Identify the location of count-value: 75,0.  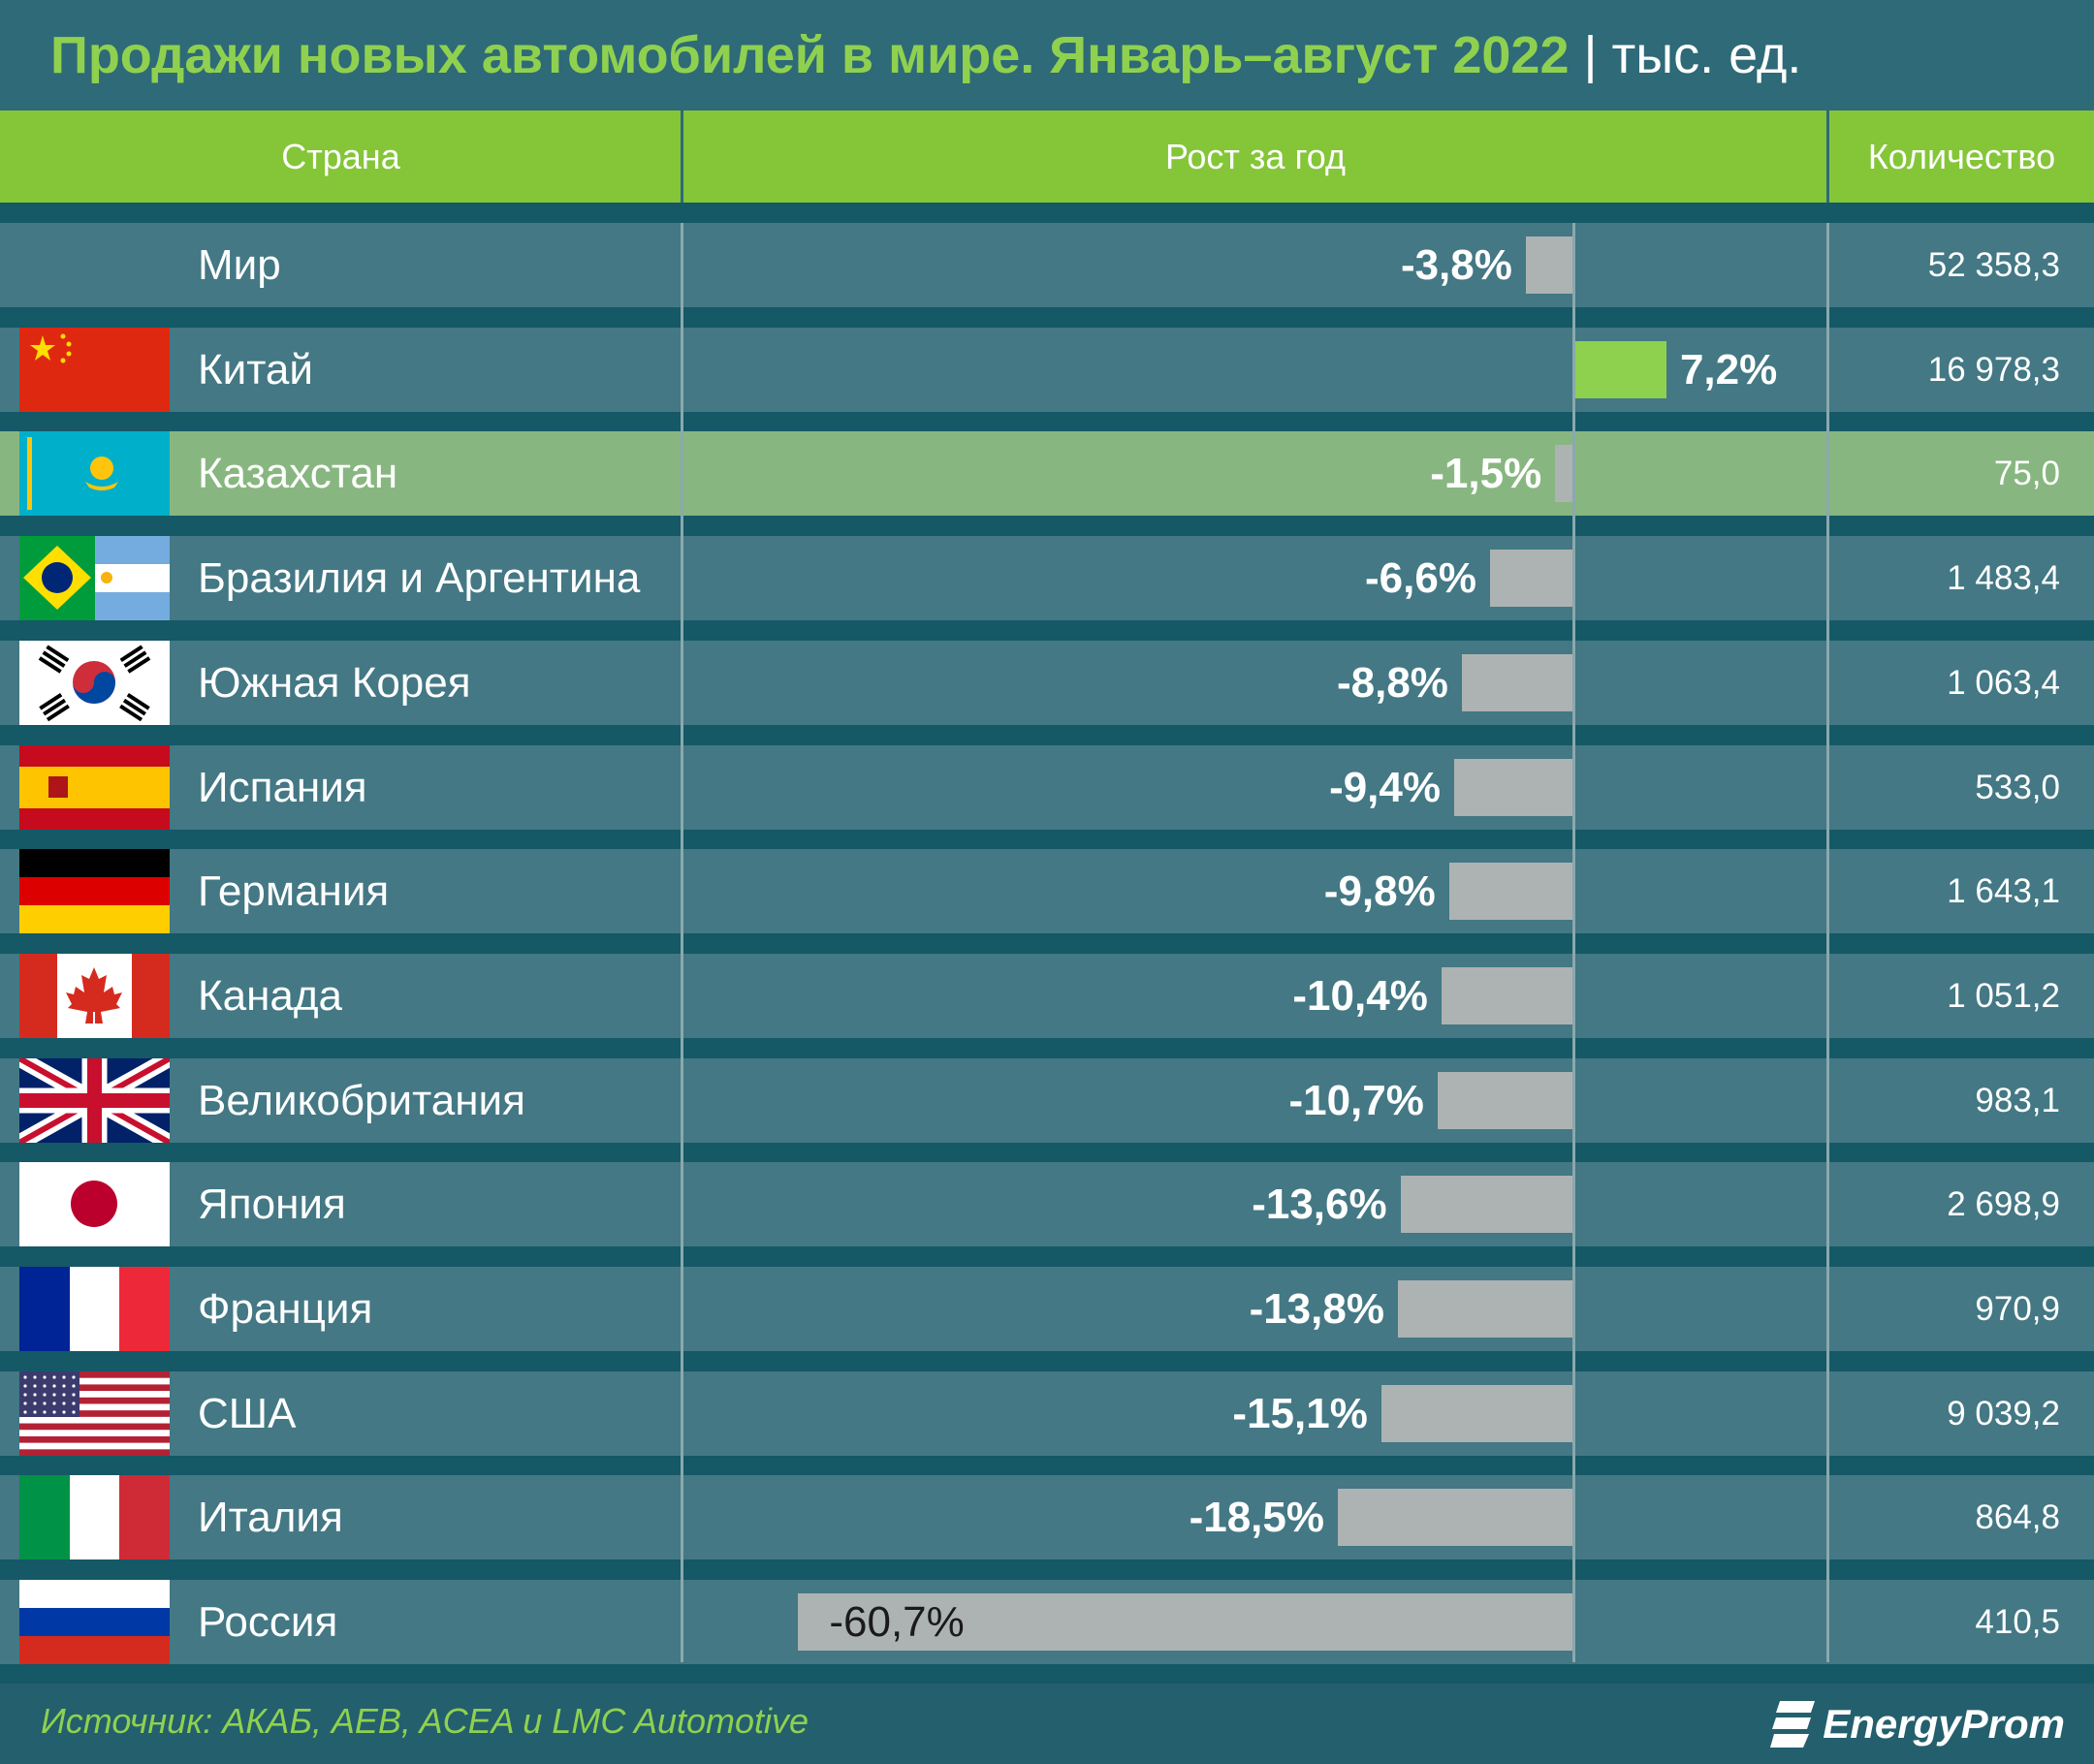
(2026, 474).